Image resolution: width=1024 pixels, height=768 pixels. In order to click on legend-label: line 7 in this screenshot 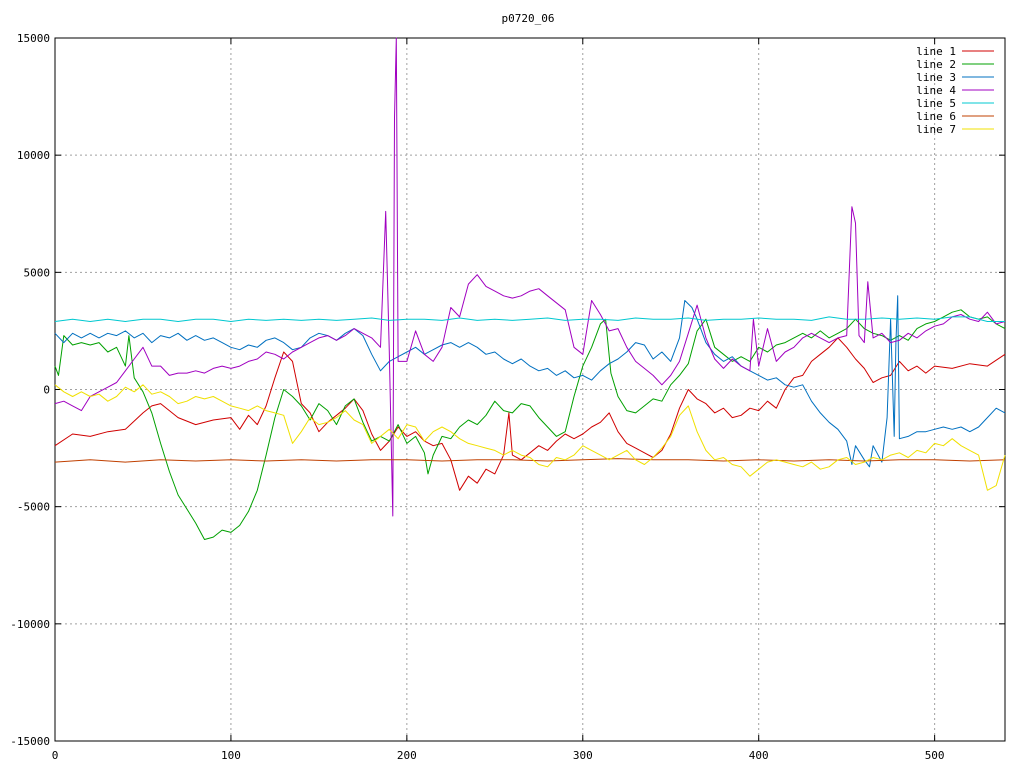, I will do `click(936, 129)`.